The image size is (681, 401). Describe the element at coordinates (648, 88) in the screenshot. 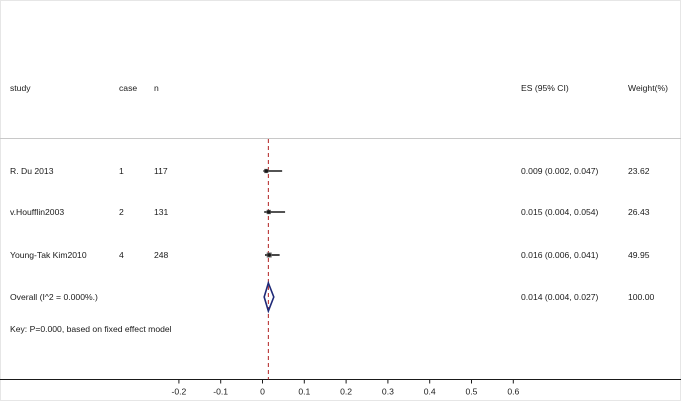

I see `header-weight: Weight(%)` at that location.